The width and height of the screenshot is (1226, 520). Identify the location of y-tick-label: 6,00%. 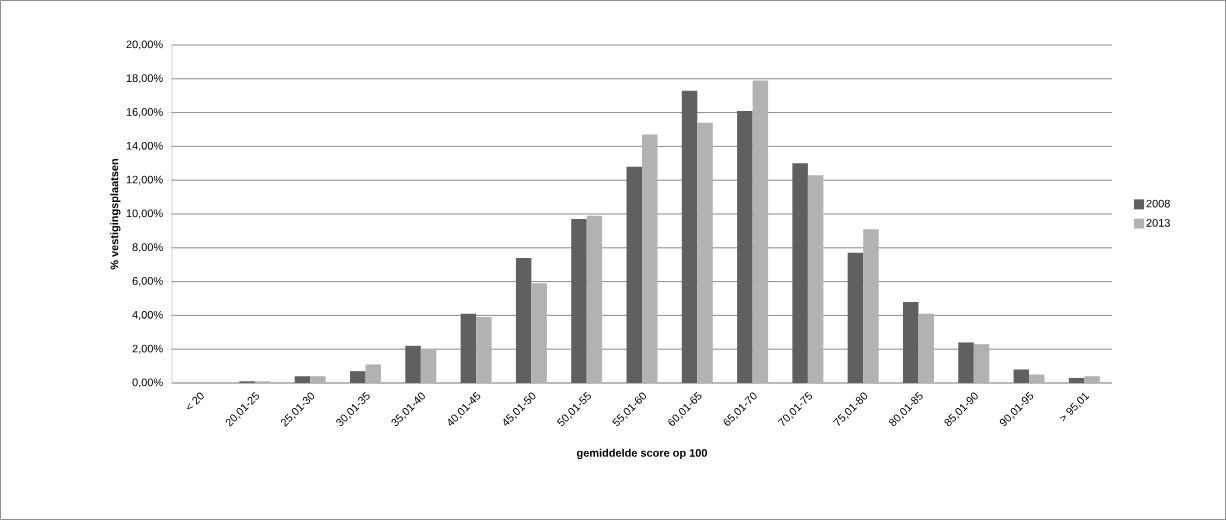
(147, 282).